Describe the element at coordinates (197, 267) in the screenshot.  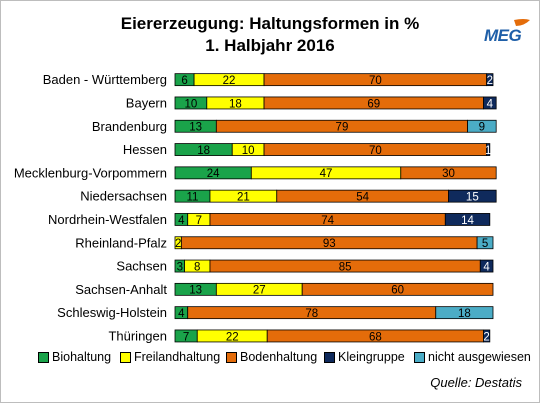
I see `data-label: 8` at that location.